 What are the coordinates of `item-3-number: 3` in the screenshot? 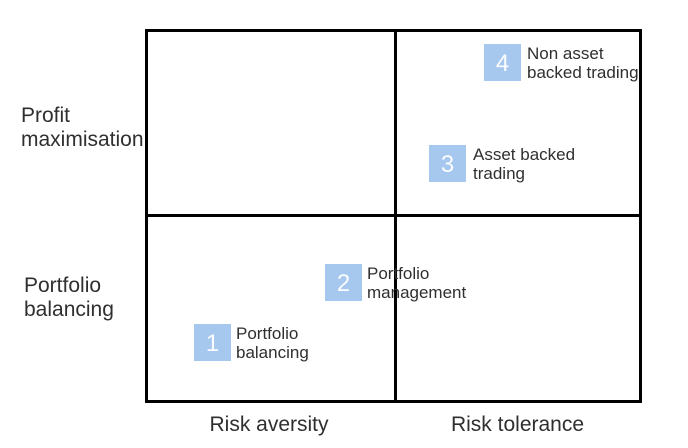 It's located at (447, 164).